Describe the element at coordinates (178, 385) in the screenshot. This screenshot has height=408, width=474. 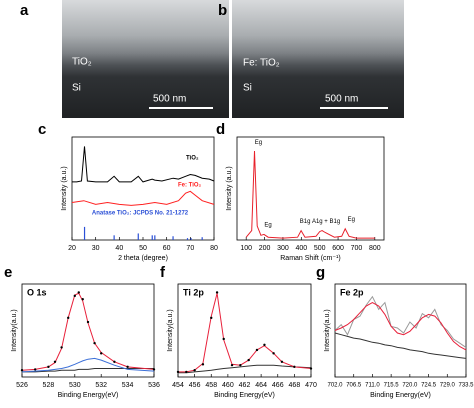
I see `x-tick-label: 454` at that location.